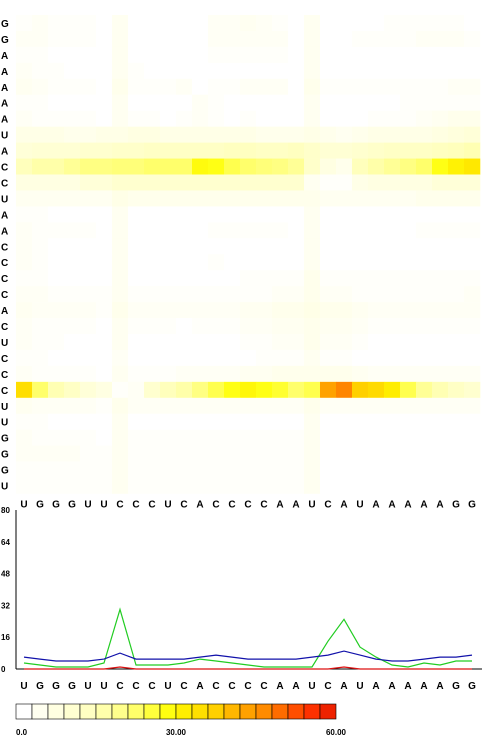 This screenshot has width=496, height=736. What do you see at coordinates (295, 686) in the screenshot?
I see `x-tick-label: A` at bounding box center [295, 686].